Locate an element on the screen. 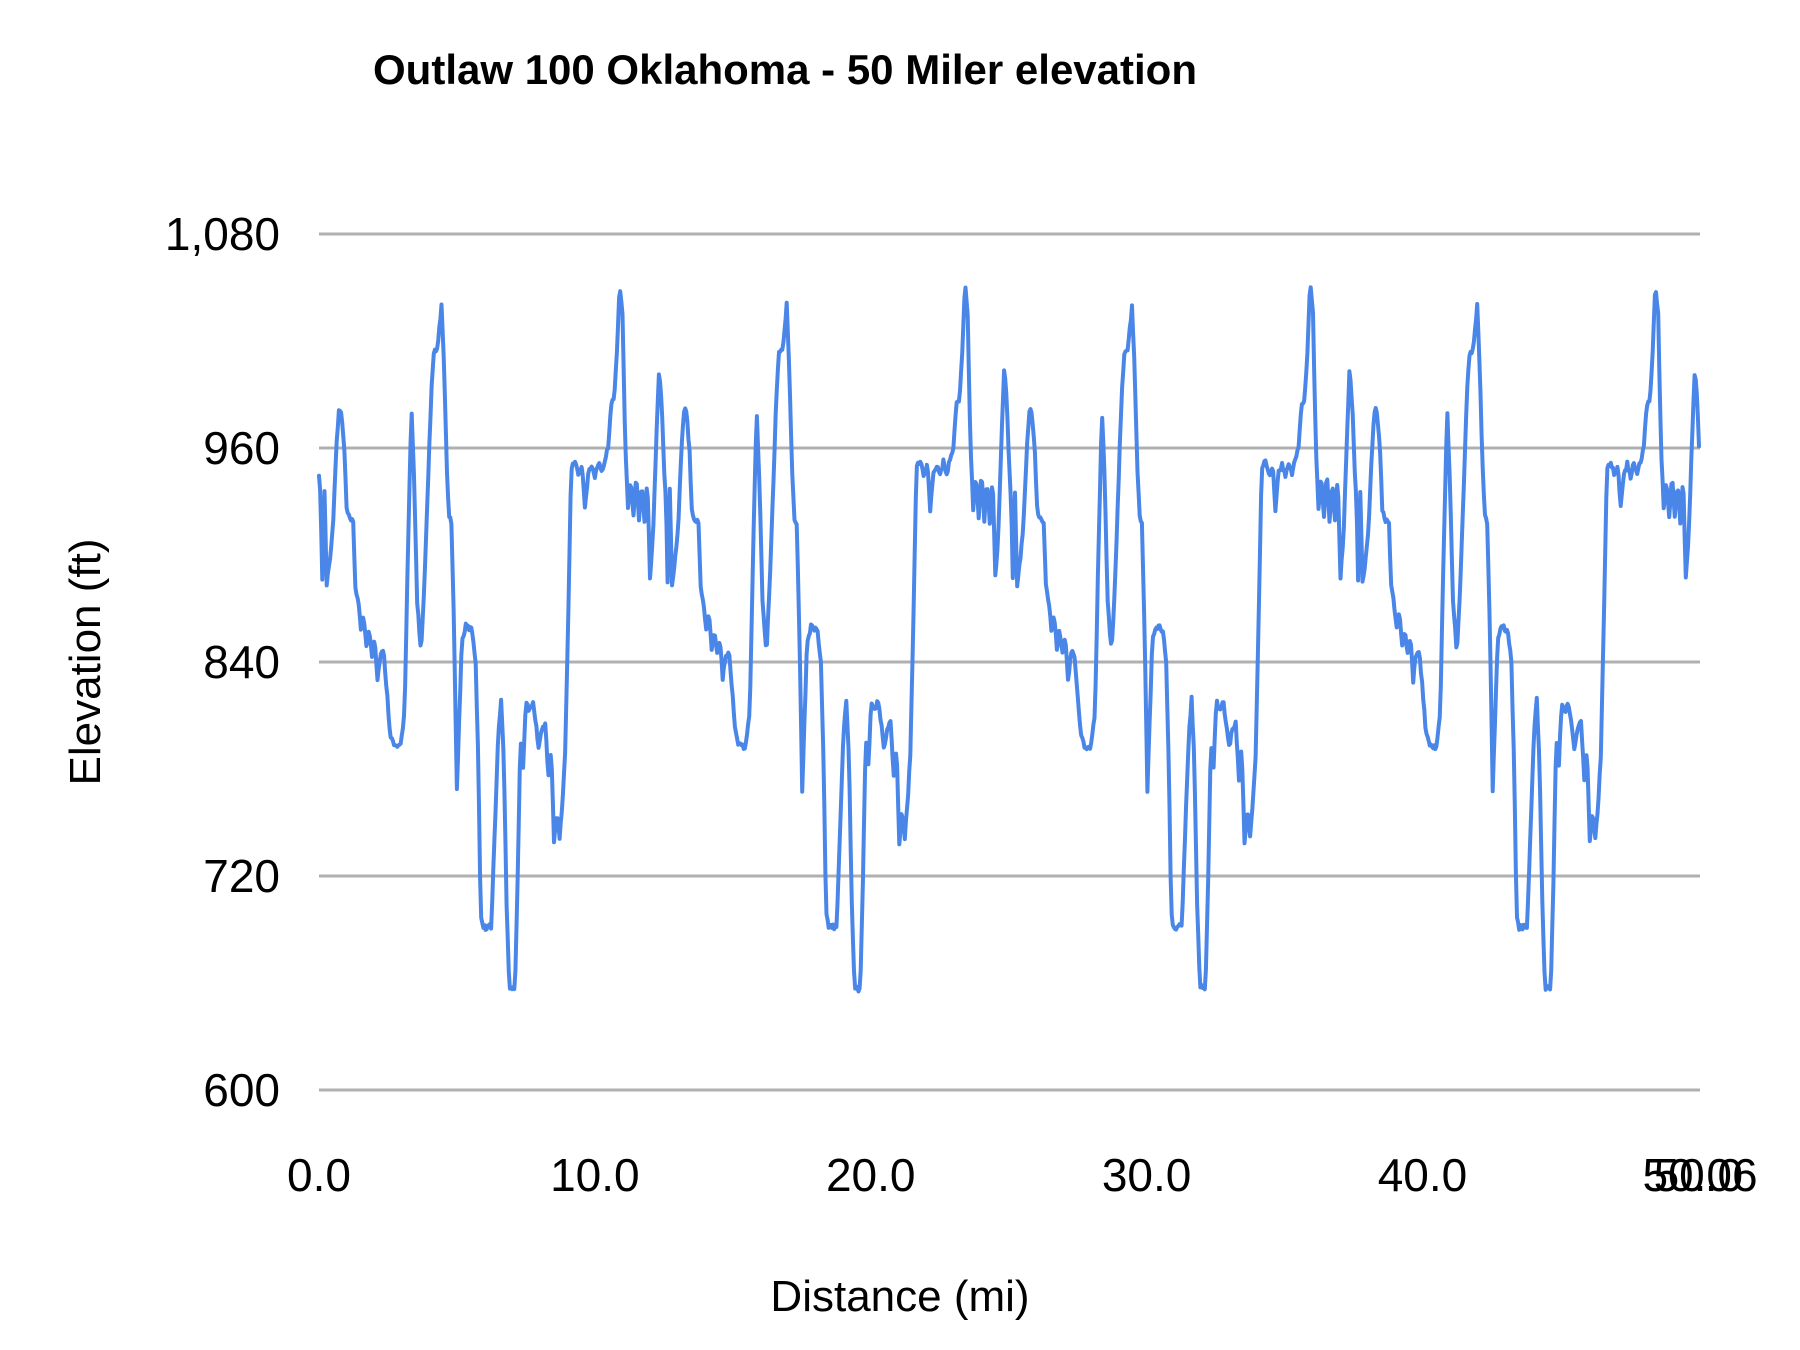 The width and height of the screenshot is (1800, 1350). y-tick-label: 960 is located at coordinates (241, 448).